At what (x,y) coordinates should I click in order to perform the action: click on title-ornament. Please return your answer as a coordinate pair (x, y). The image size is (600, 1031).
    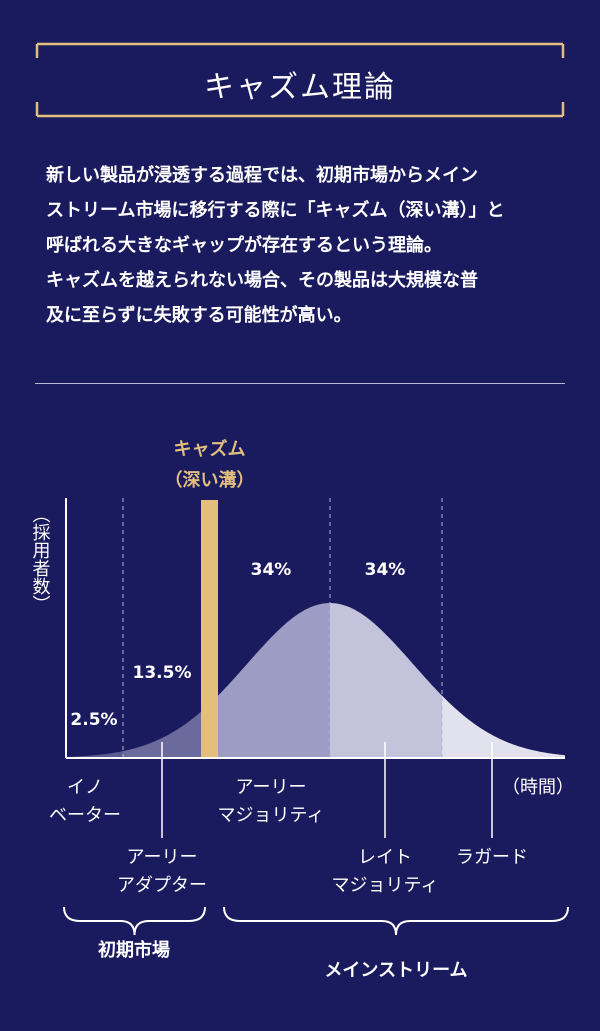
    Looking at the image, I should click on (300, 80).